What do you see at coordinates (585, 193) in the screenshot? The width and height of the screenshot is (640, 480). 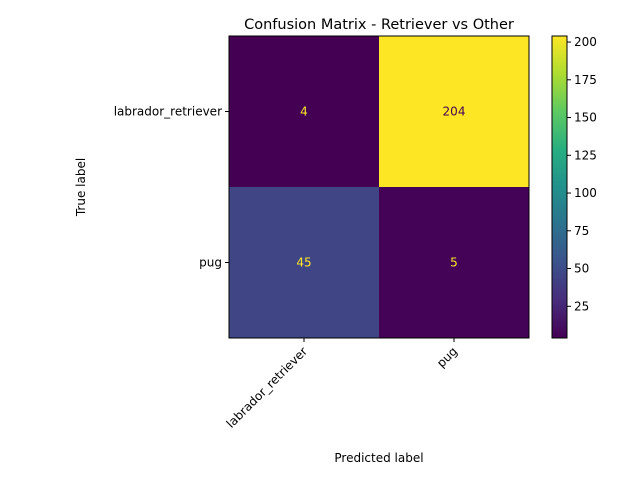 I see `colorbar-tick-label: 100` at bounding box center [585, 193].